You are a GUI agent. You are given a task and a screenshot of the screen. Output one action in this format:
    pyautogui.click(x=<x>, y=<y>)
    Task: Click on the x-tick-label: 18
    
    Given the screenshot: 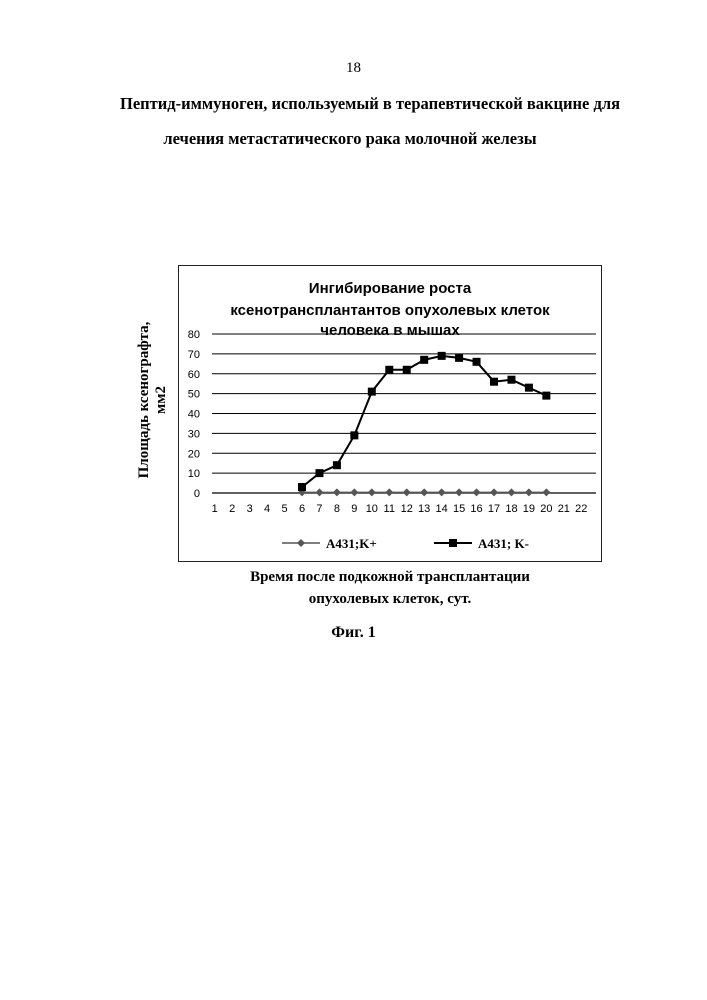 What is the action you would take?
    pyautogui.click(x=511, y=509)
    